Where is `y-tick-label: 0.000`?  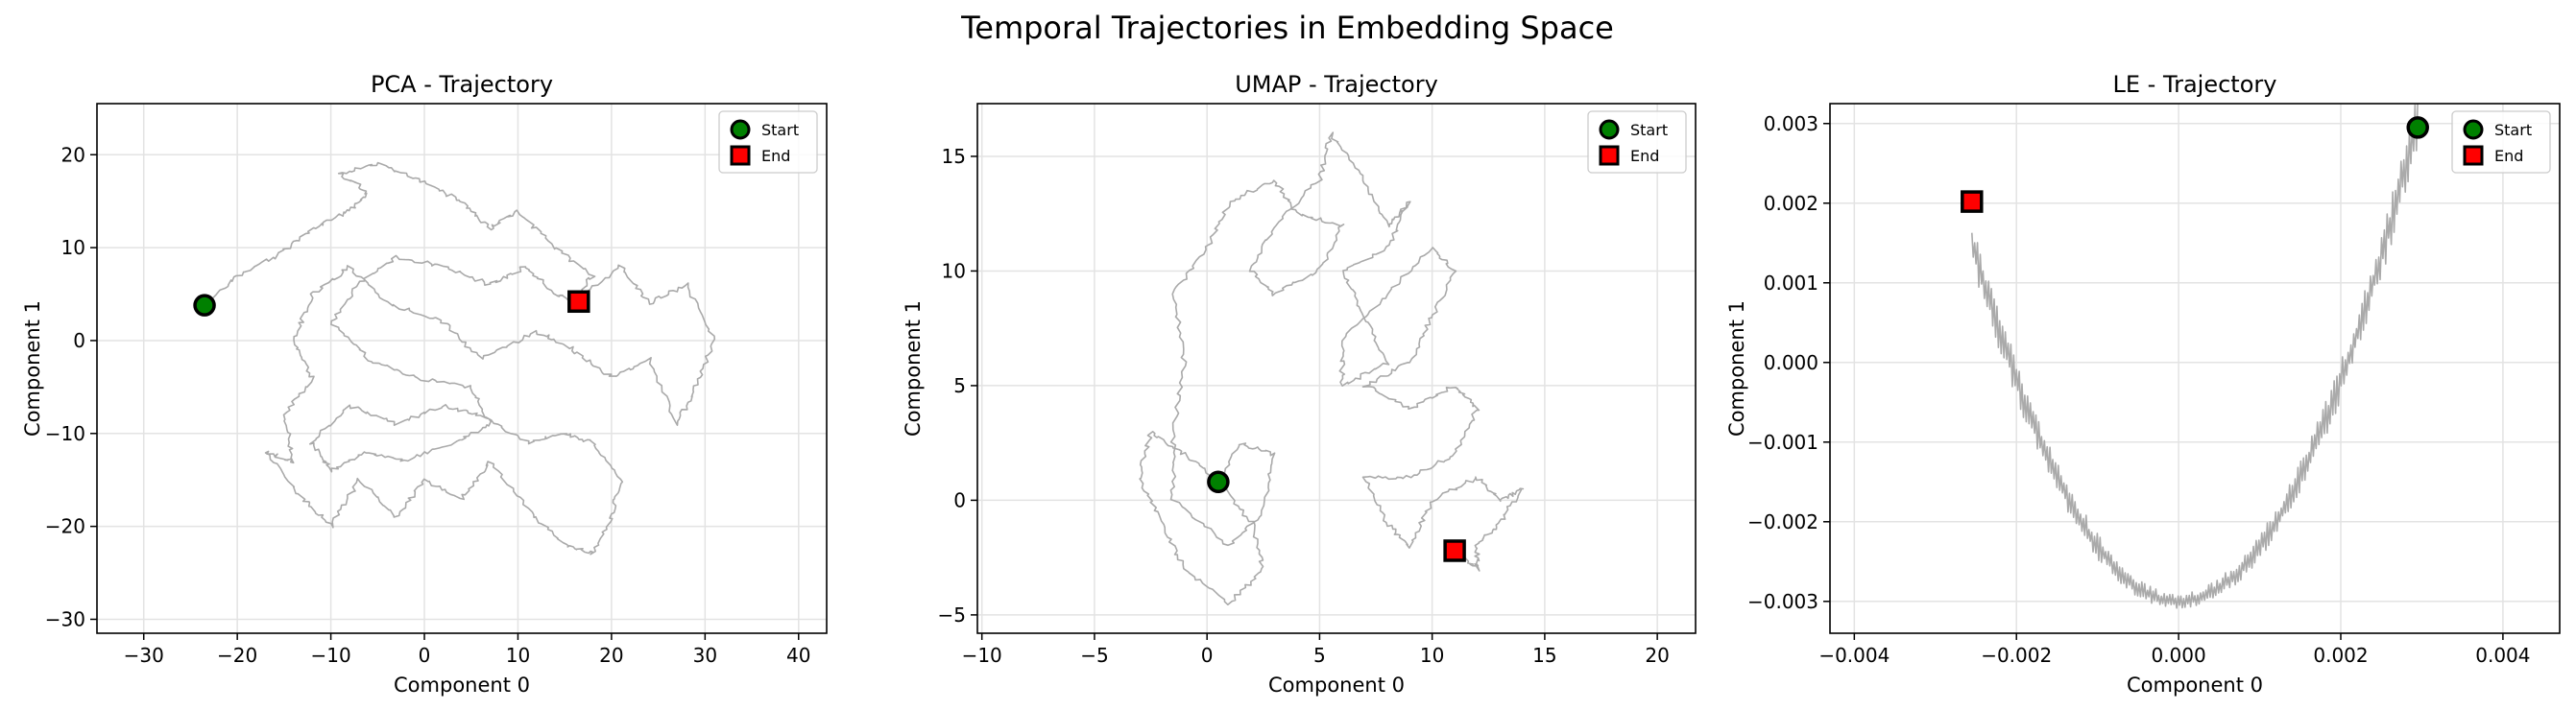
y-tick-label: 0.000 is located at coordinates (1791, 362).